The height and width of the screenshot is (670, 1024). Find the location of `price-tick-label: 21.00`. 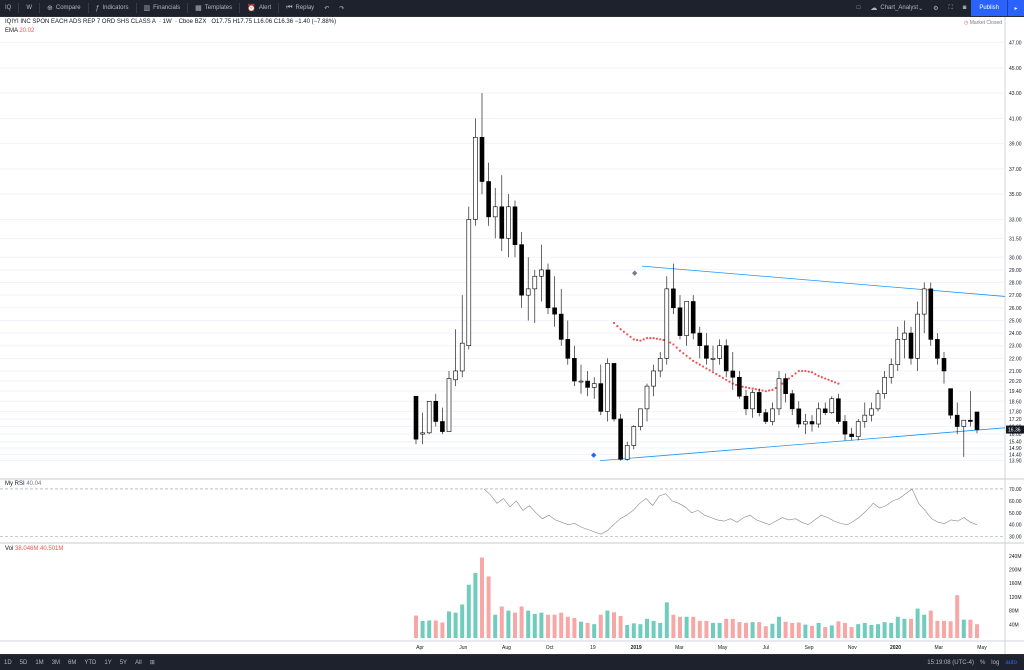

price-tick-label: 21.00 is located at coordinates (1015, 372).